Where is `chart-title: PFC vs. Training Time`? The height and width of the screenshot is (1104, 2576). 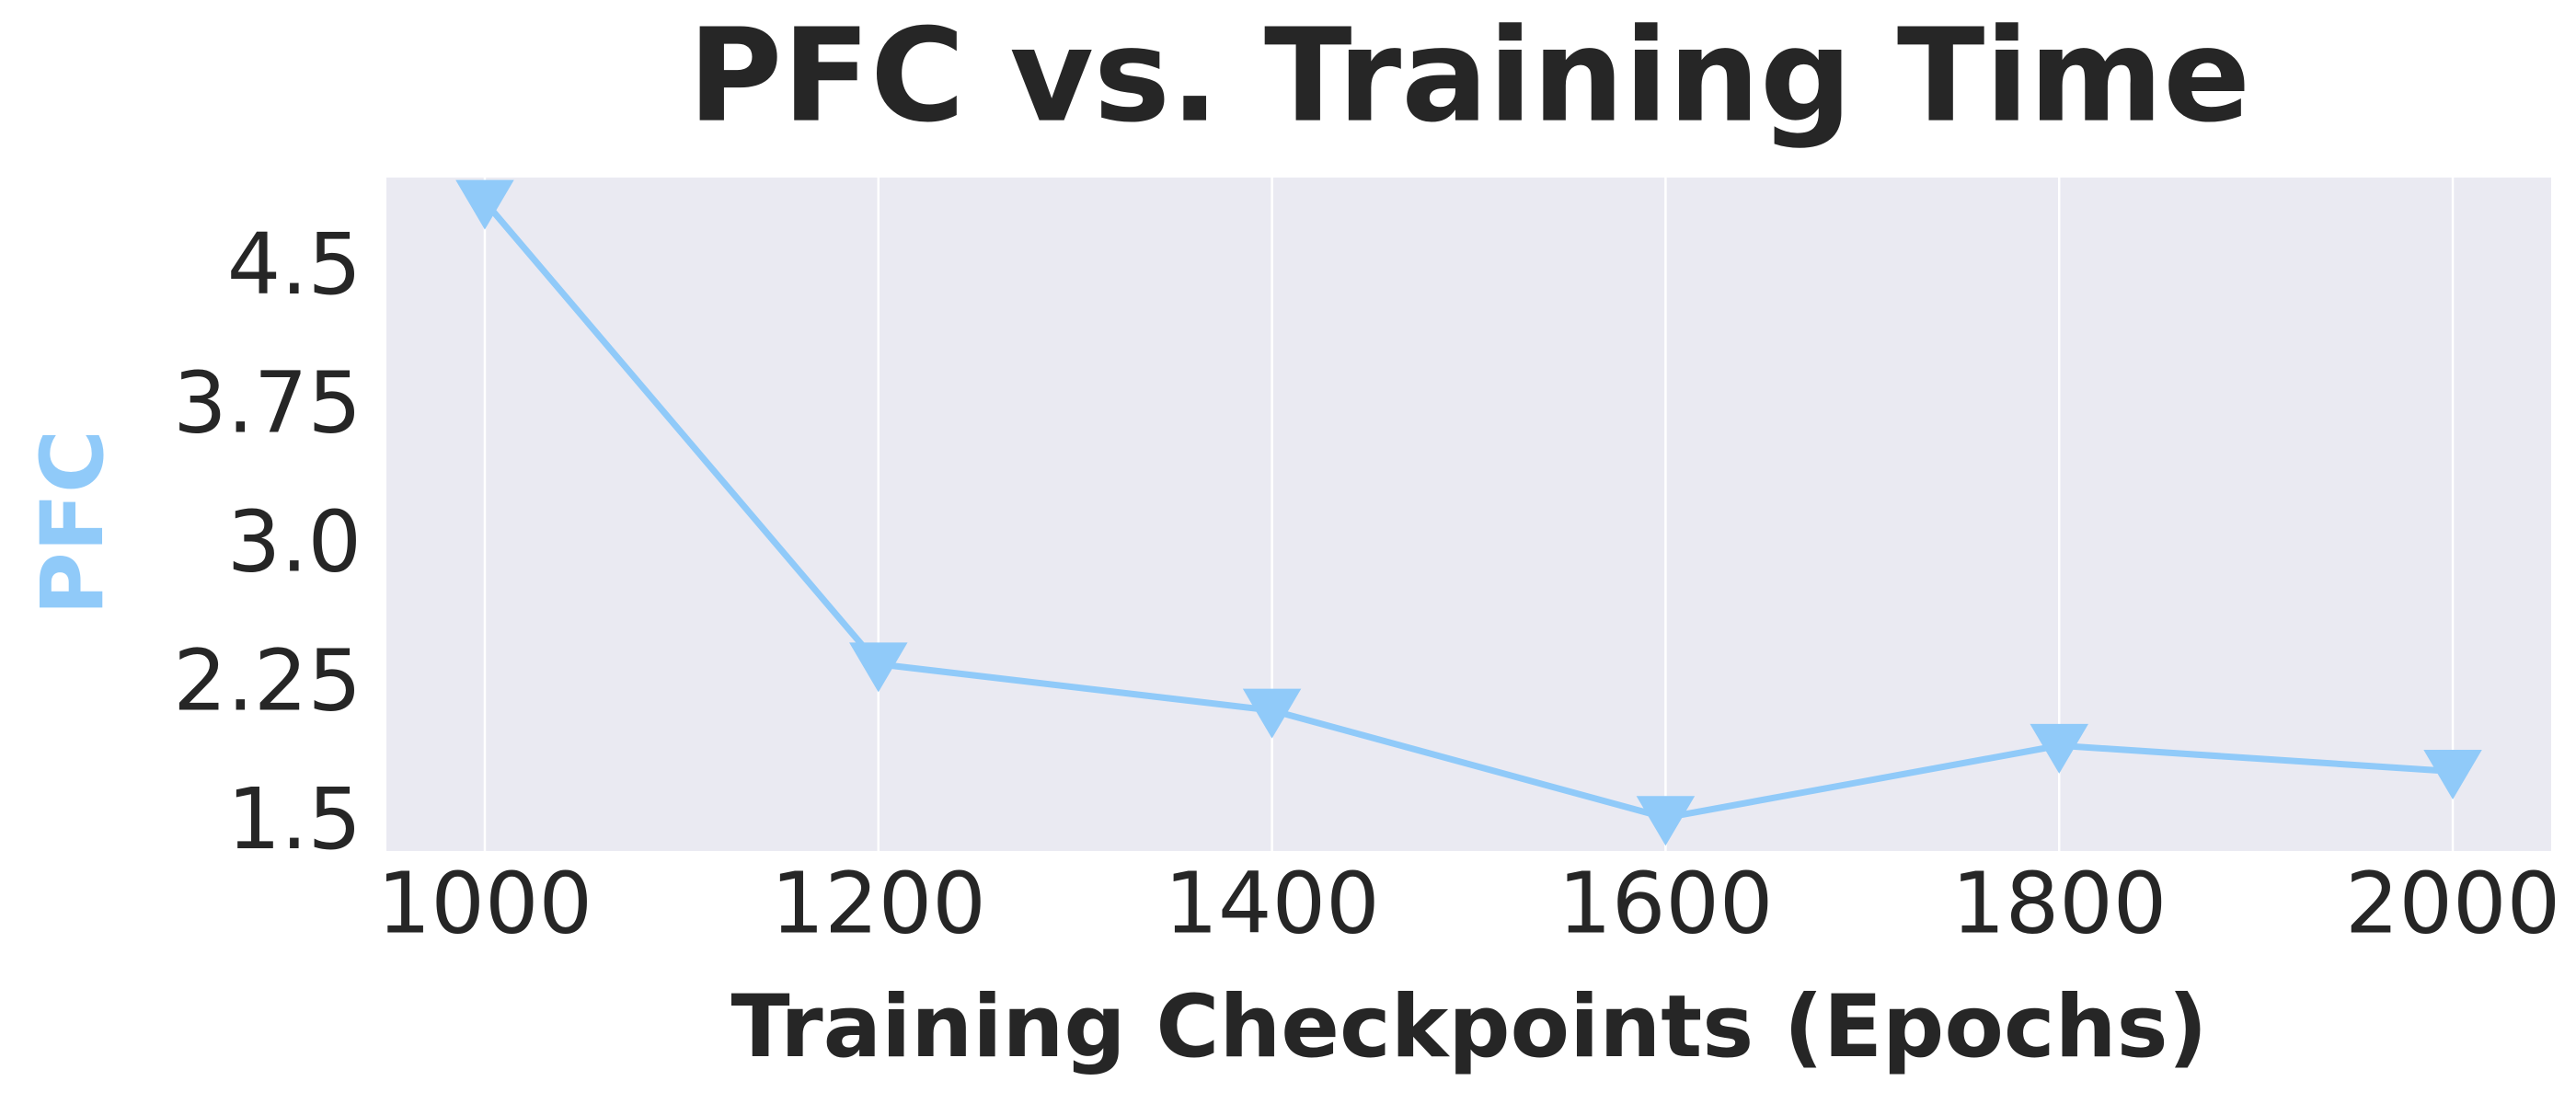 chart-title: PFC vs. Training Time is located at coordinates (1469, 77).